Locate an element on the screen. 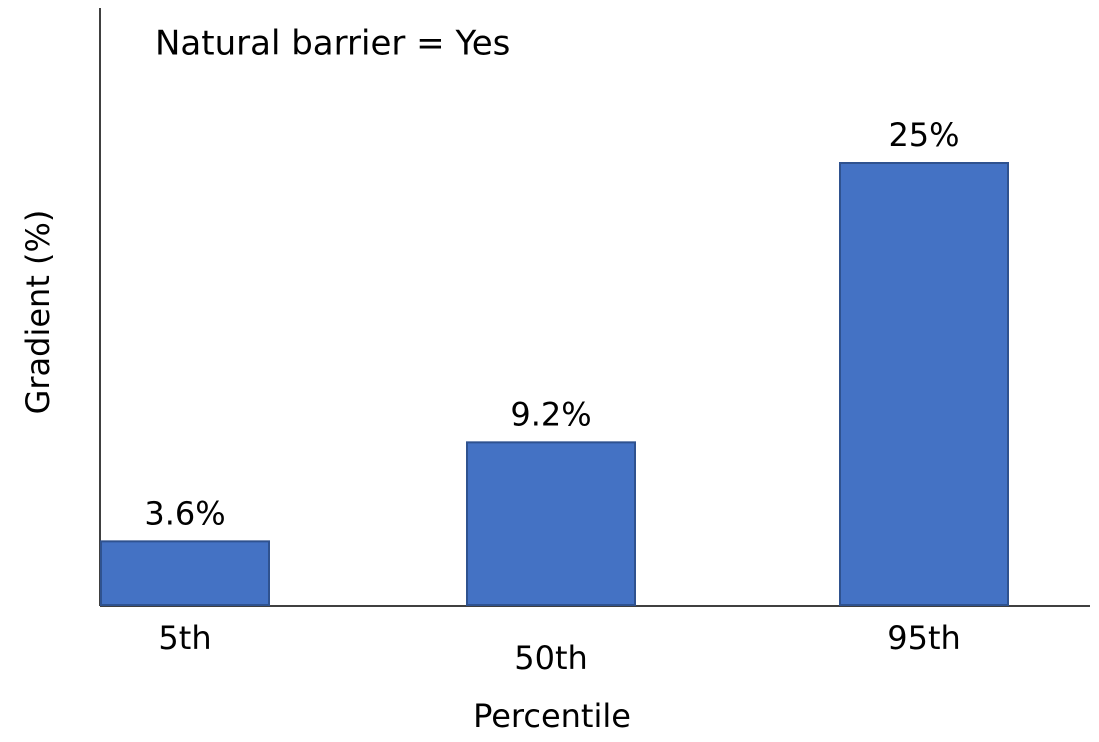  data-label: 9.2% is located at coordinates (550, 414).